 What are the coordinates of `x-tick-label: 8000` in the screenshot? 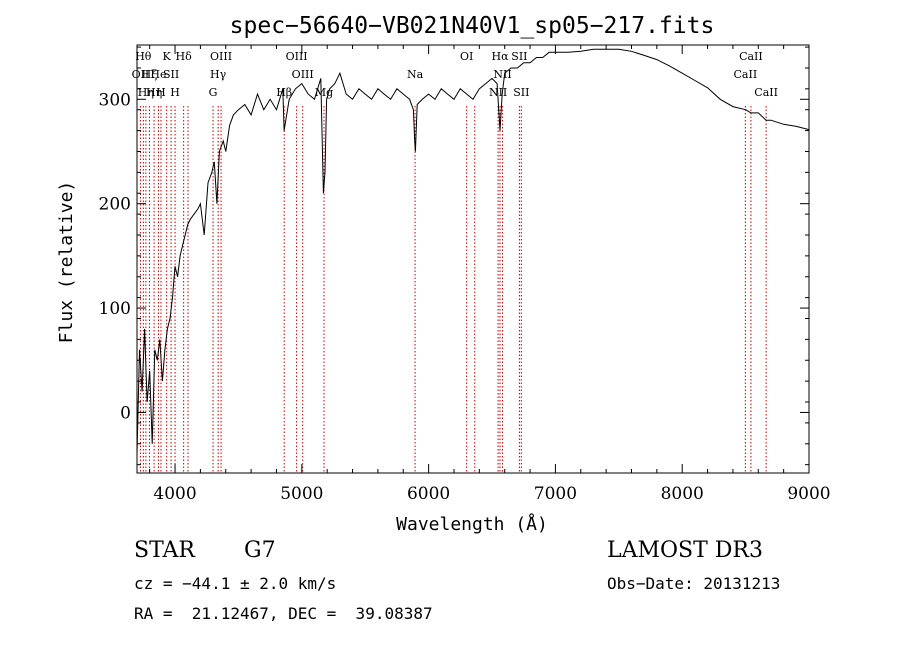 It's located at (682, 494).